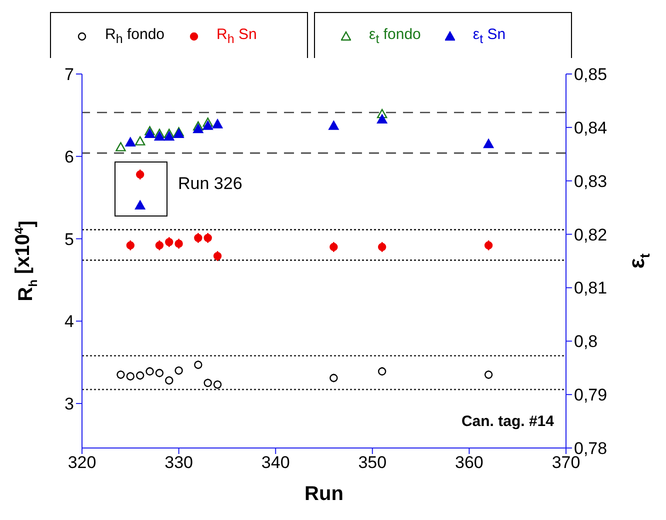 This screenshot has width=666, height=520. Describe the element at coordinates (591, 74) in the screenshot. I see `y2-tick-label: 0,85` at that location.